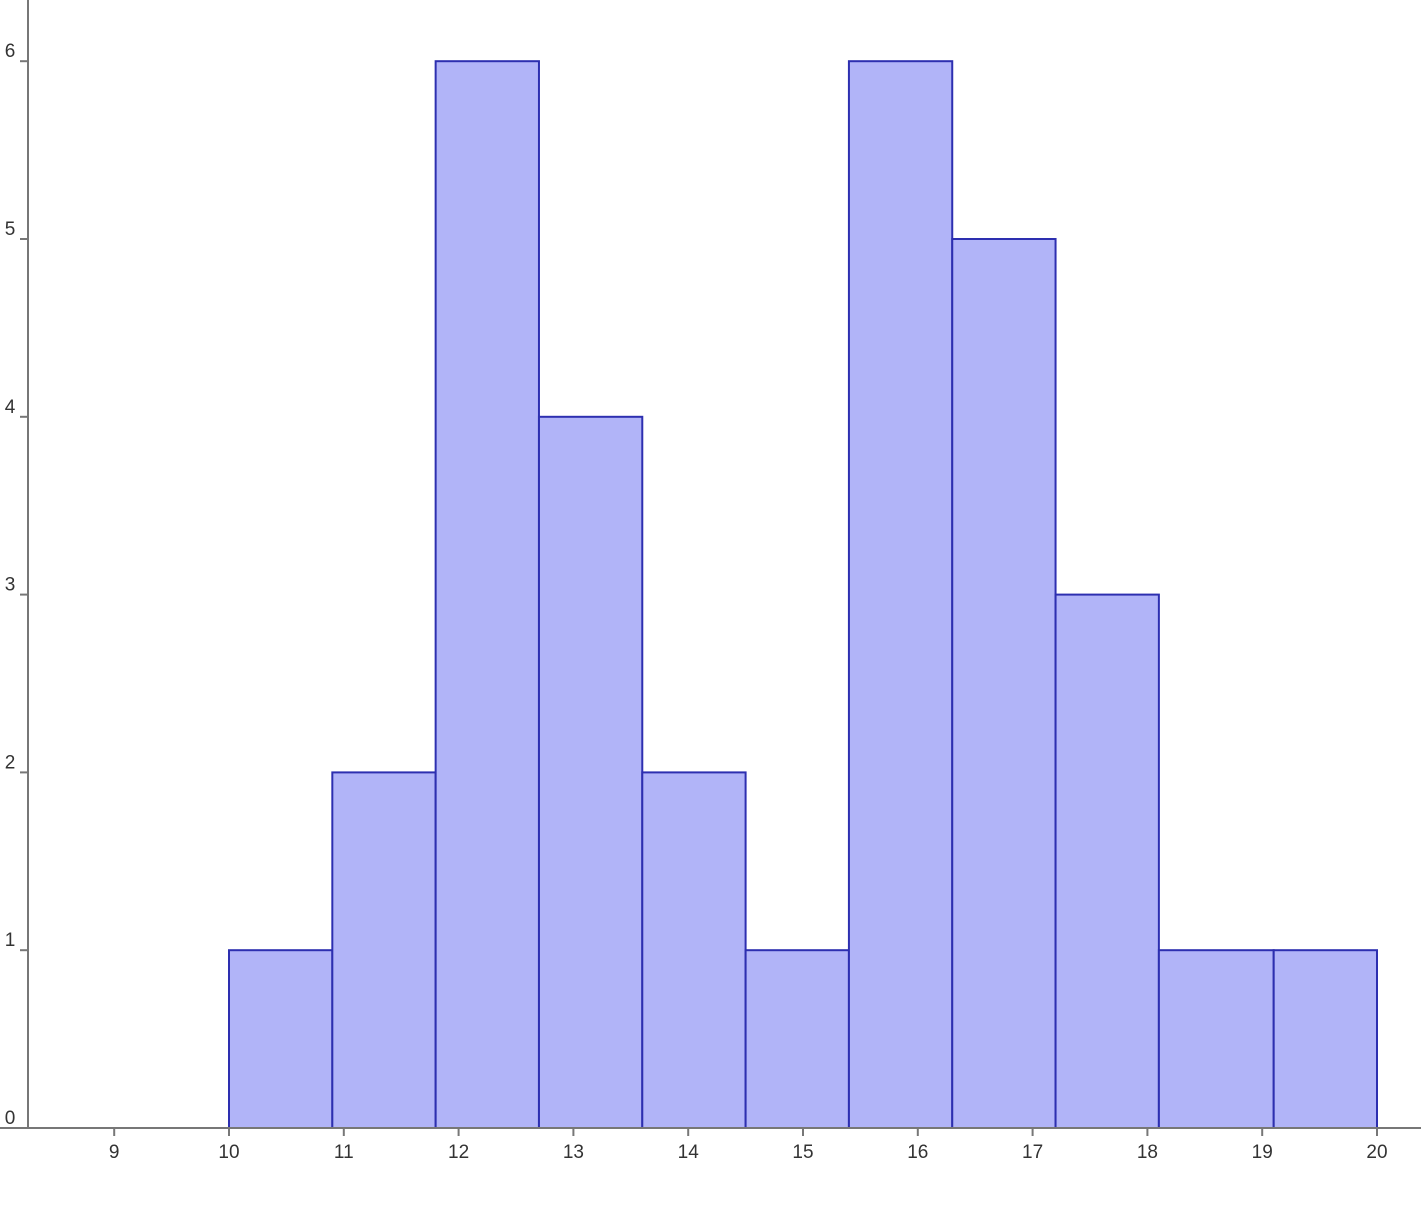 This screenshot has height=1205, width=1421. What do you see at coordinates (10, 940) in the screenshot?
I see `y-tick-label-1: 1` at bounding box center [10, 940].